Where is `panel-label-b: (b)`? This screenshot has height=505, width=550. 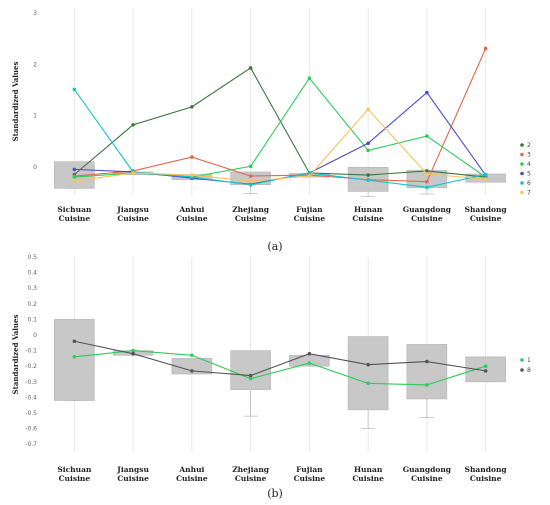
panel-label-b: (b) is located at coordinates (275, 493).